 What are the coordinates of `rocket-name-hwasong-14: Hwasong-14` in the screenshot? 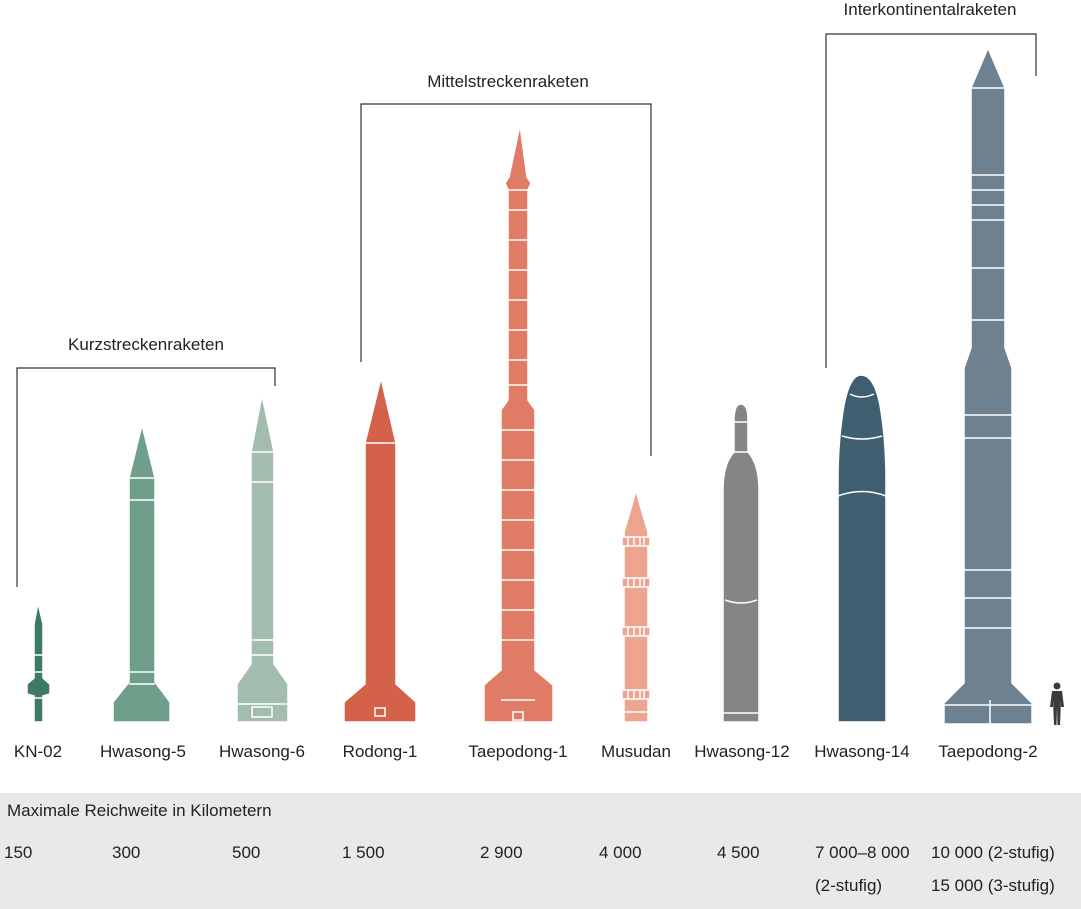 It's located at (862, 751).